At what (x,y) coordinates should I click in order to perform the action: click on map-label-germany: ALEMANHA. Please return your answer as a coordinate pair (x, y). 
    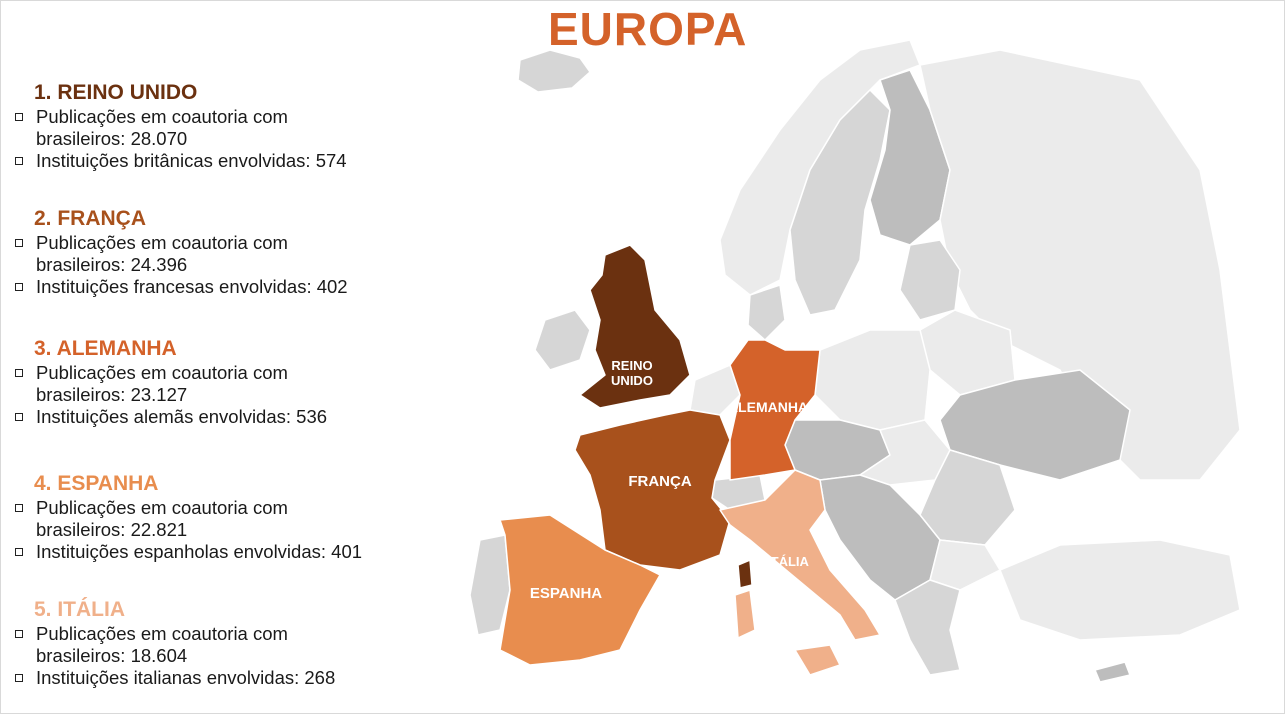
    Looking at the image, I should click on (768, 407).